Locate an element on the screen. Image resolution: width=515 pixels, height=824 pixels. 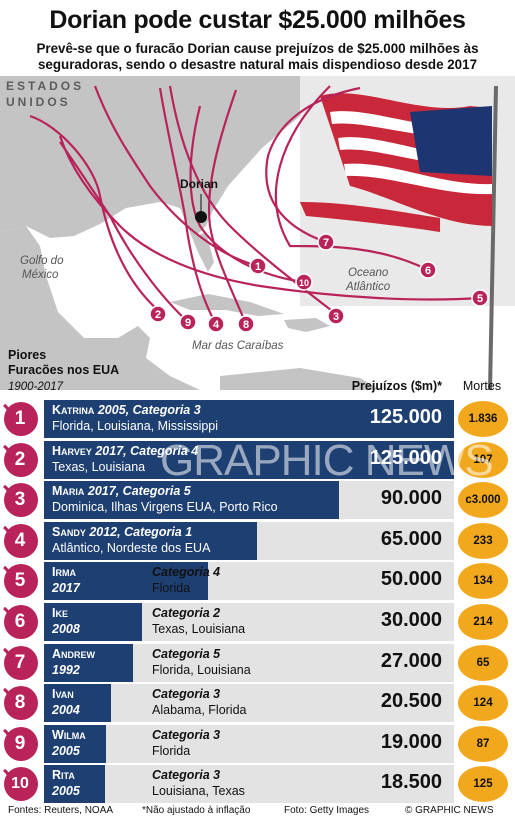
track-marker-6: 6 is located at coordinates (428, 270).